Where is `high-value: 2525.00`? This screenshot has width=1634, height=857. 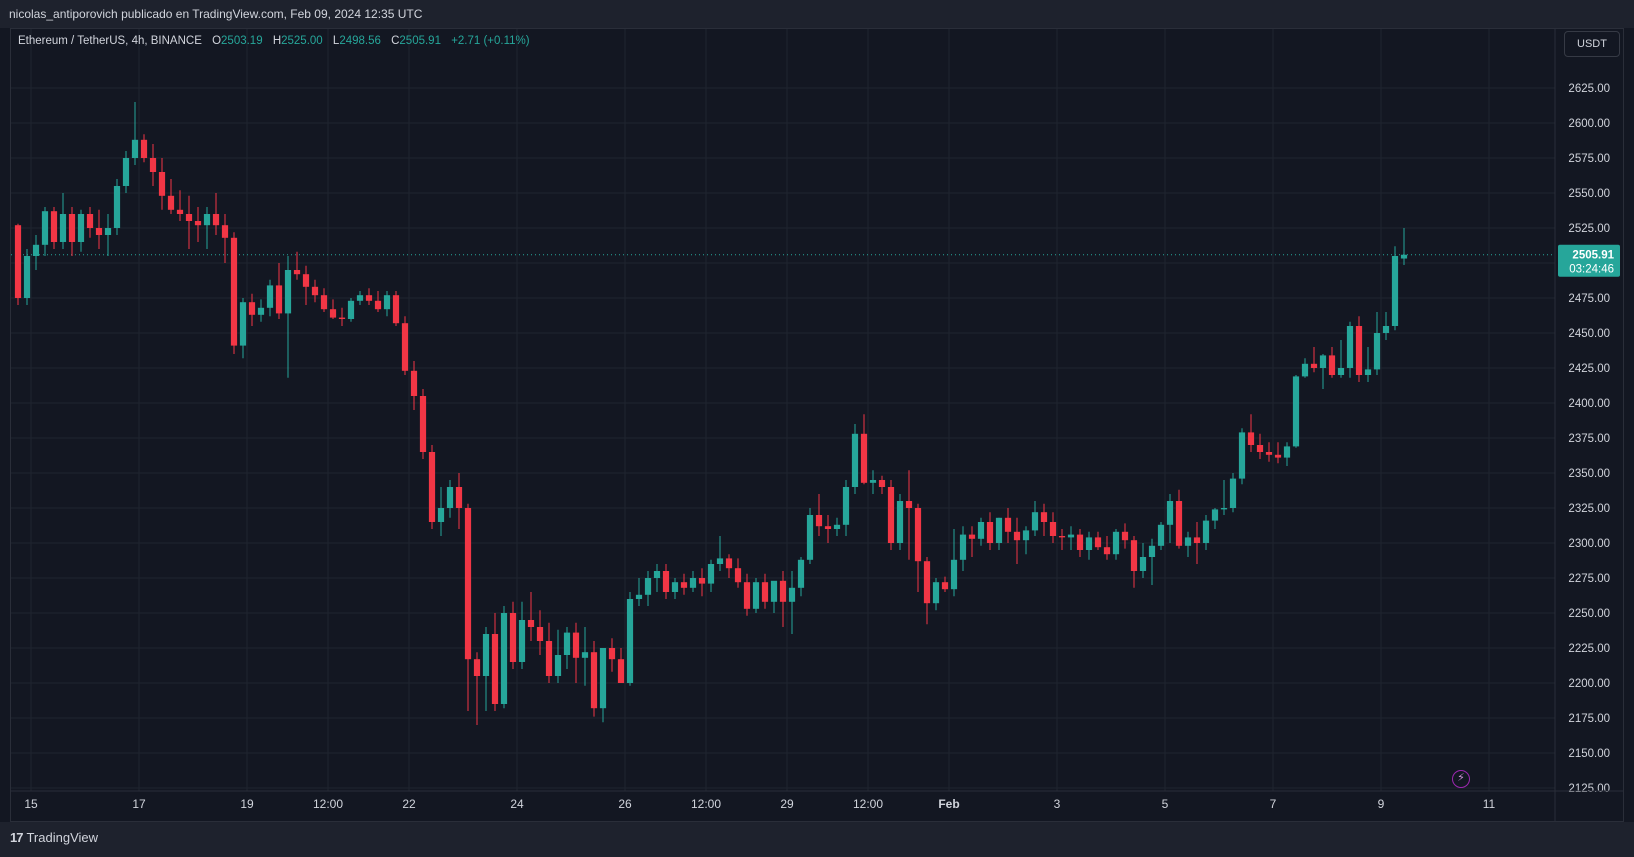
high-value: 2525.00 is located at coordinates (302, 41).